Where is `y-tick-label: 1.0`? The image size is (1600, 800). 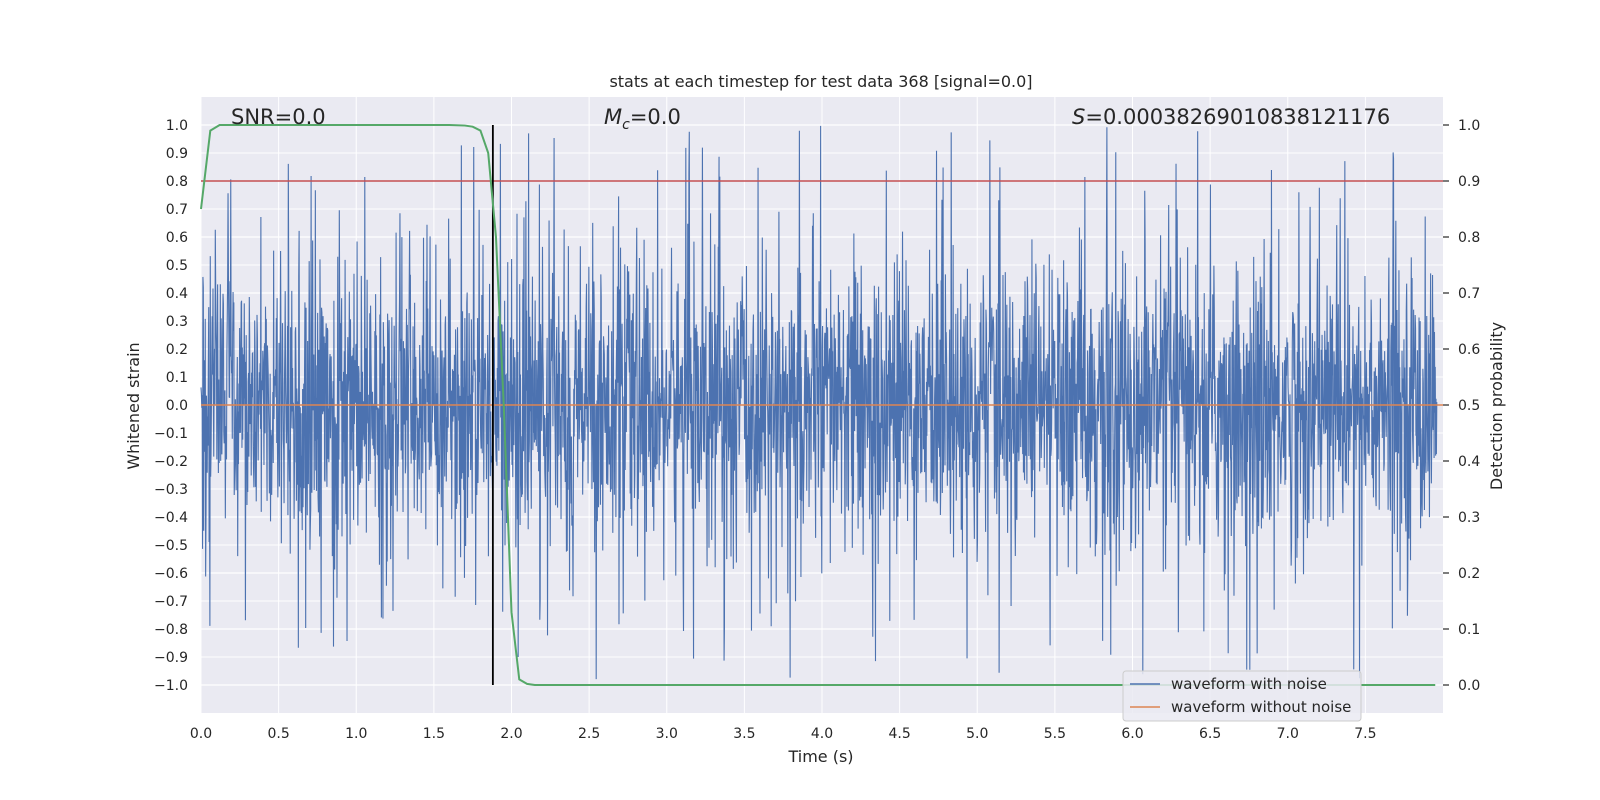 y-tick-label: 1.0 is located at coordinates (177, 126).